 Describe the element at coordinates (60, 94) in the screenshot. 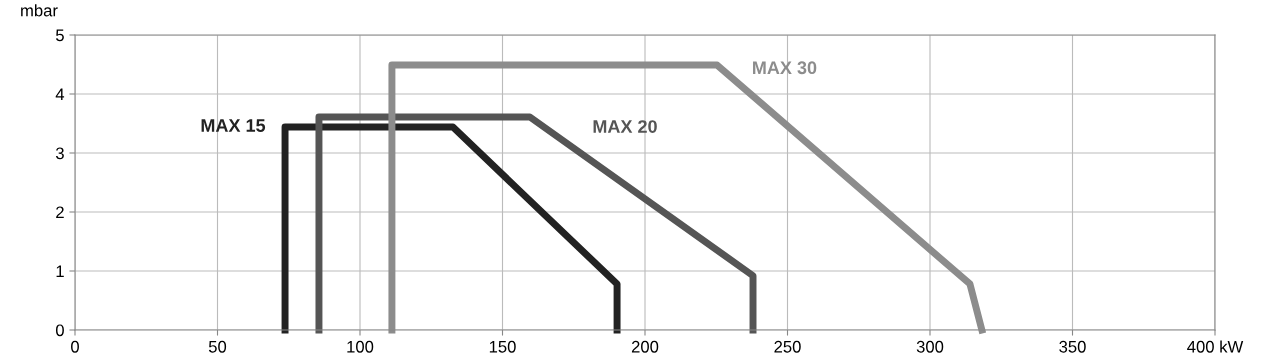

I see `y-tick-label: 4` at that location.